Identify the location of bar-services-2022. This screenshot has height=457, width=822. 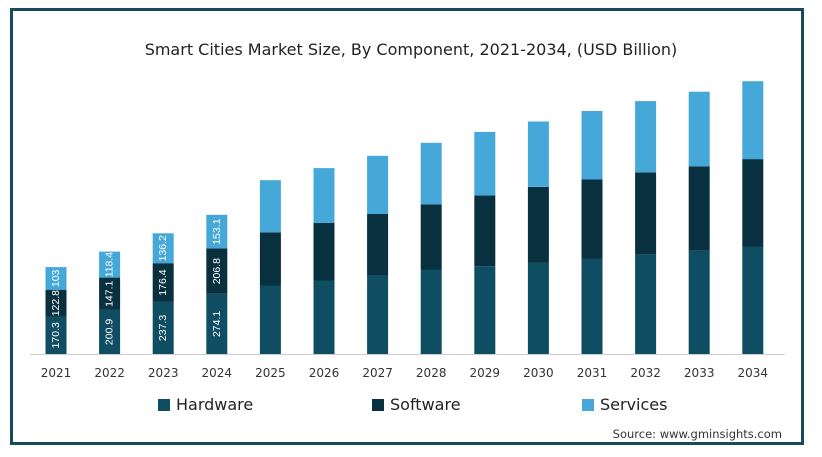
(110, 264).